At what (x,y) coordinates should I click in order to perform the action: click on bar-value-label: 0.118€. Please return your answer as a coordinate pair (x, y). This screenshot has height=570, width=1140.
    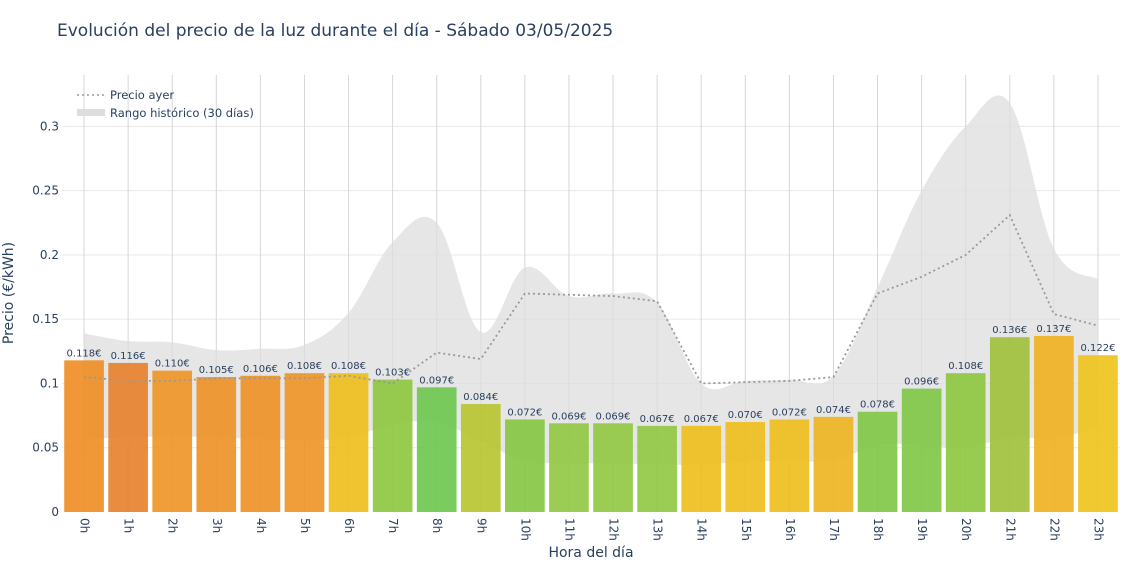
    Looking at the image, I should click on (84, 353).